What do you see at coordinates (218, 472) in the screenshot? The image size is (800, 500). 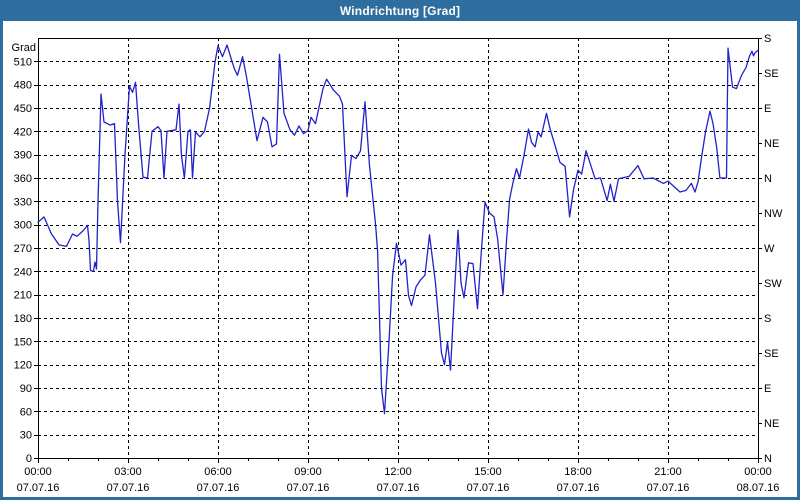 I see `x-axis-time-label: 06:00` at bounding box center [218, 472].